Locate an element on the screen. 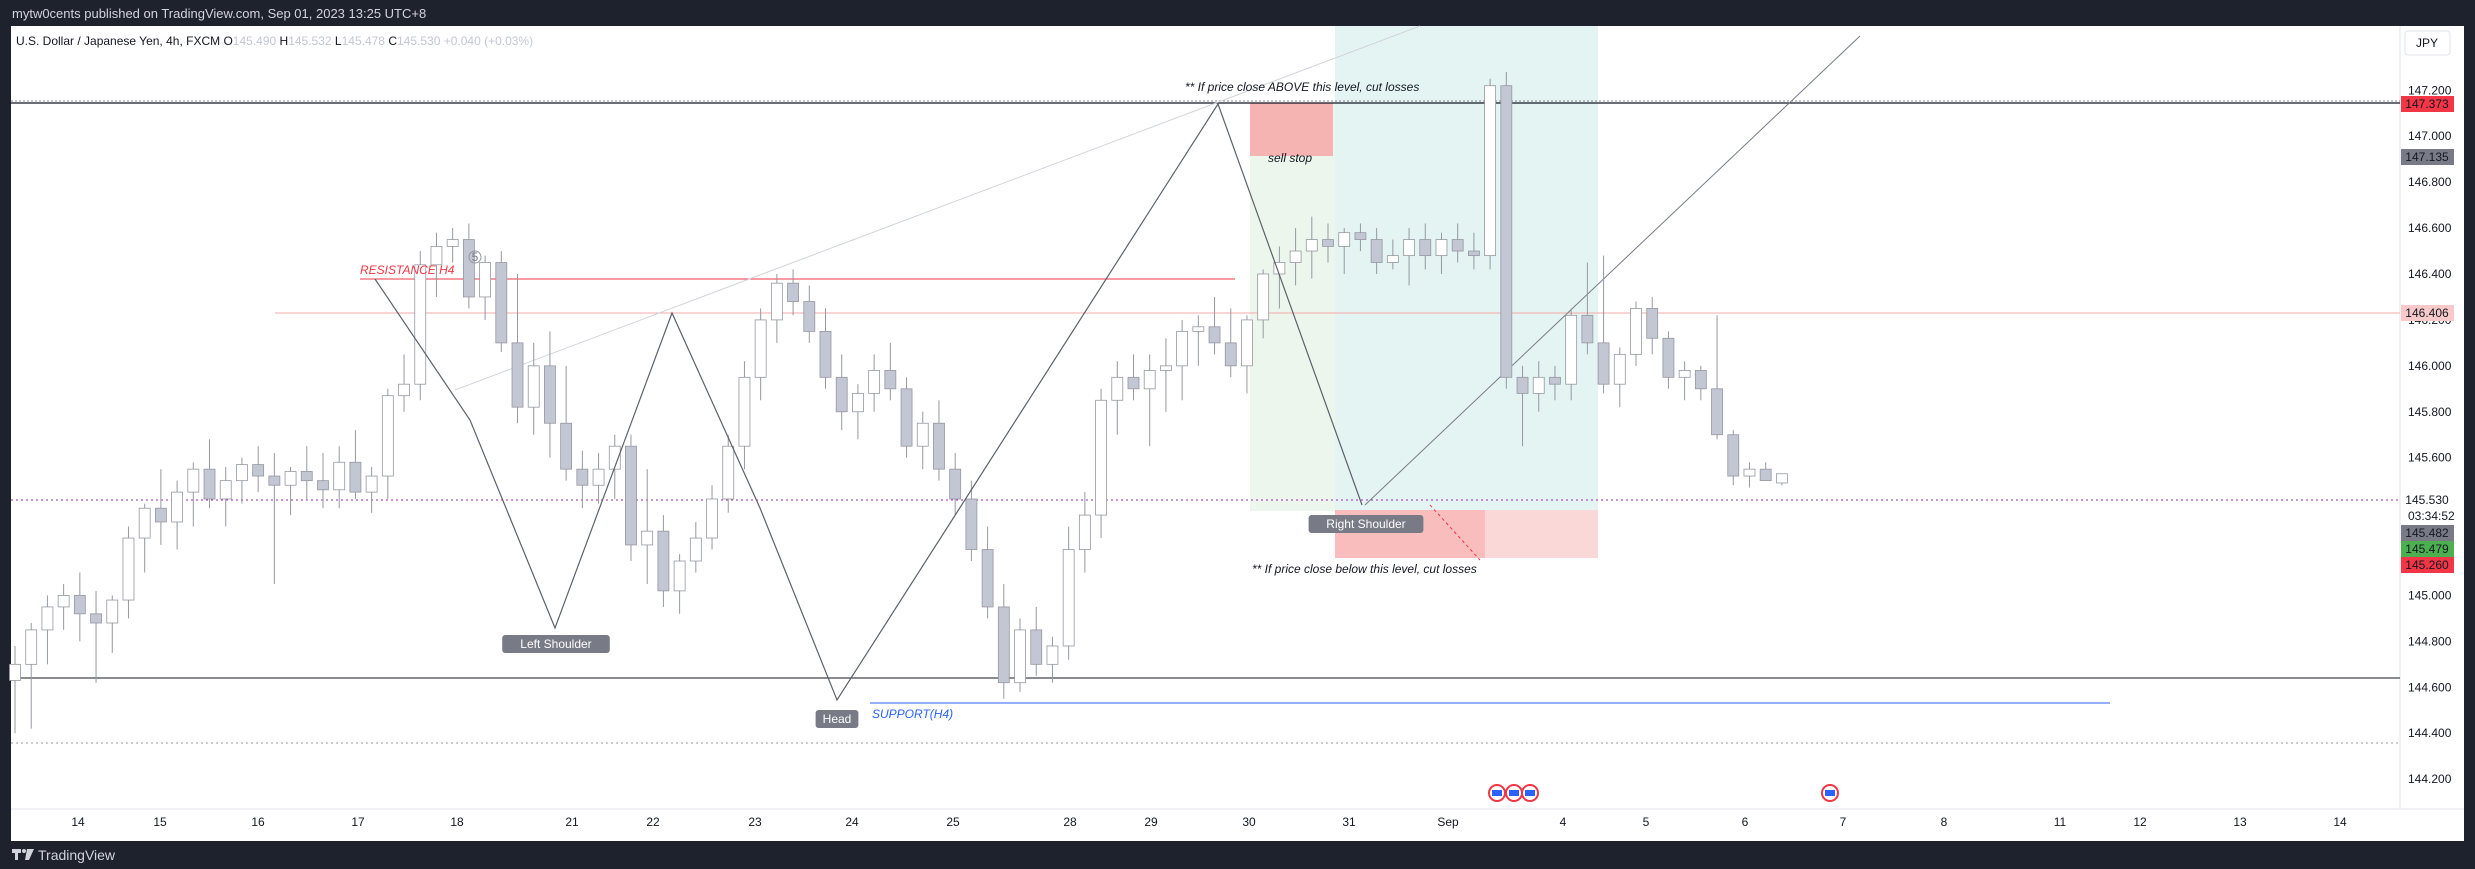 The image size is (2475, 869). pattern-label: Right Shoulder is located at coordinates (1366, 524).